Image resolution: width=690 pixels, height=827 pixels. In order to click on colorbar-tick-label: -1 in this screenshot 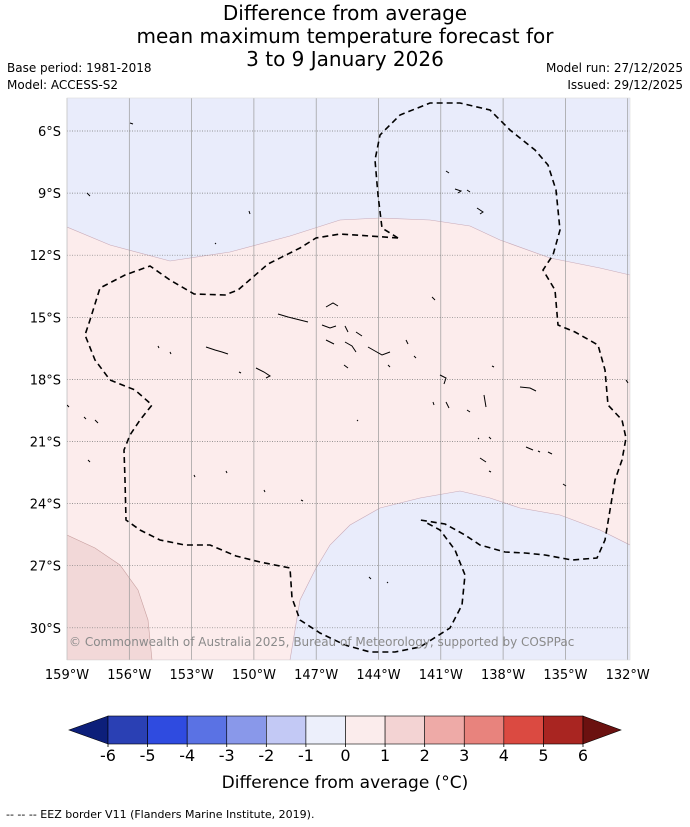, I will do `click(306, 755)`.